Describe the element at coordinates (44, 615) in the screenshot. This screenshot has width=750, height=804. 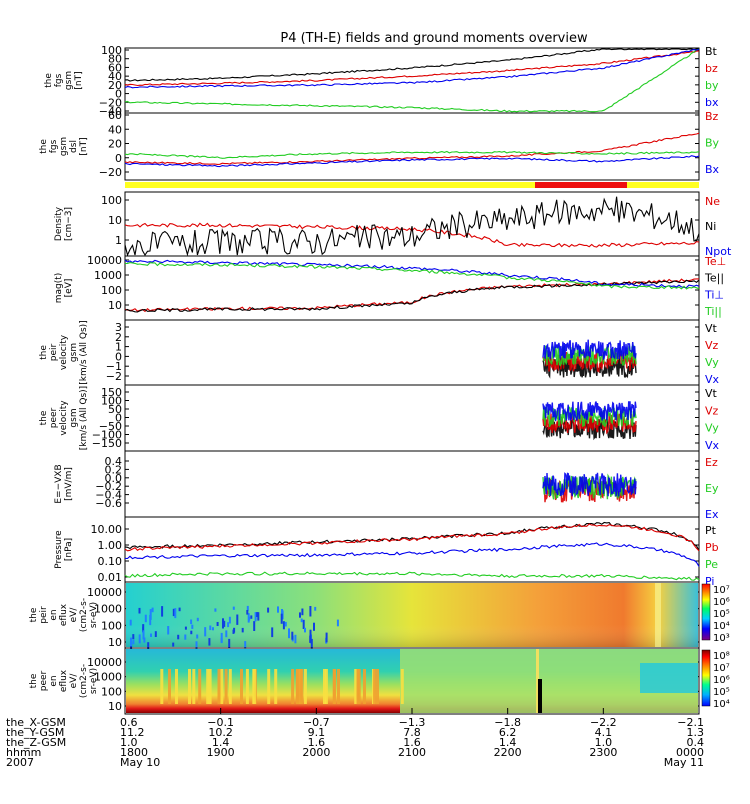
I see `y-axis-label-line: peir` at that location.